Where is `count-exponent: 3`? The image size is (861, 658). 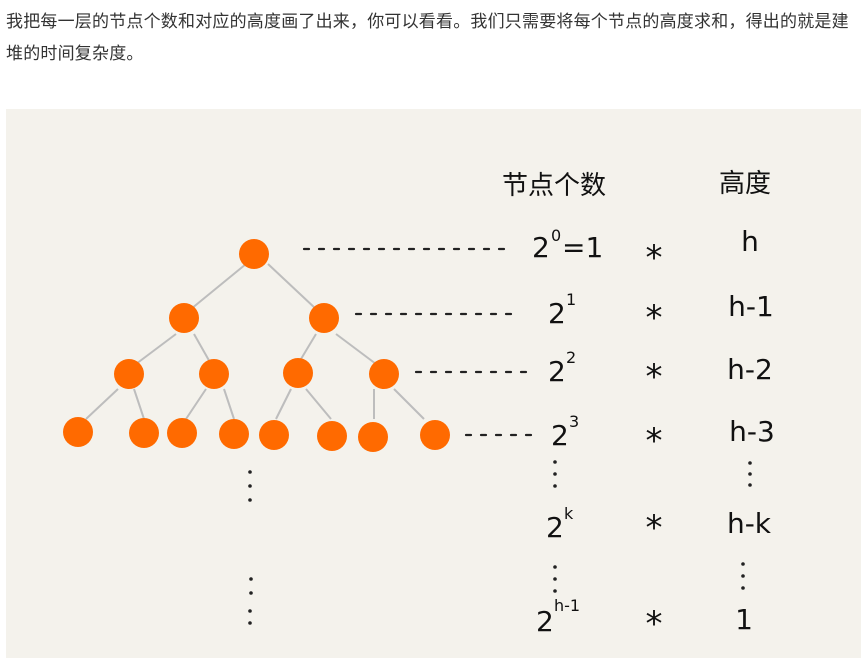
count-exponent: 3 is located at coordinates (574, 421).